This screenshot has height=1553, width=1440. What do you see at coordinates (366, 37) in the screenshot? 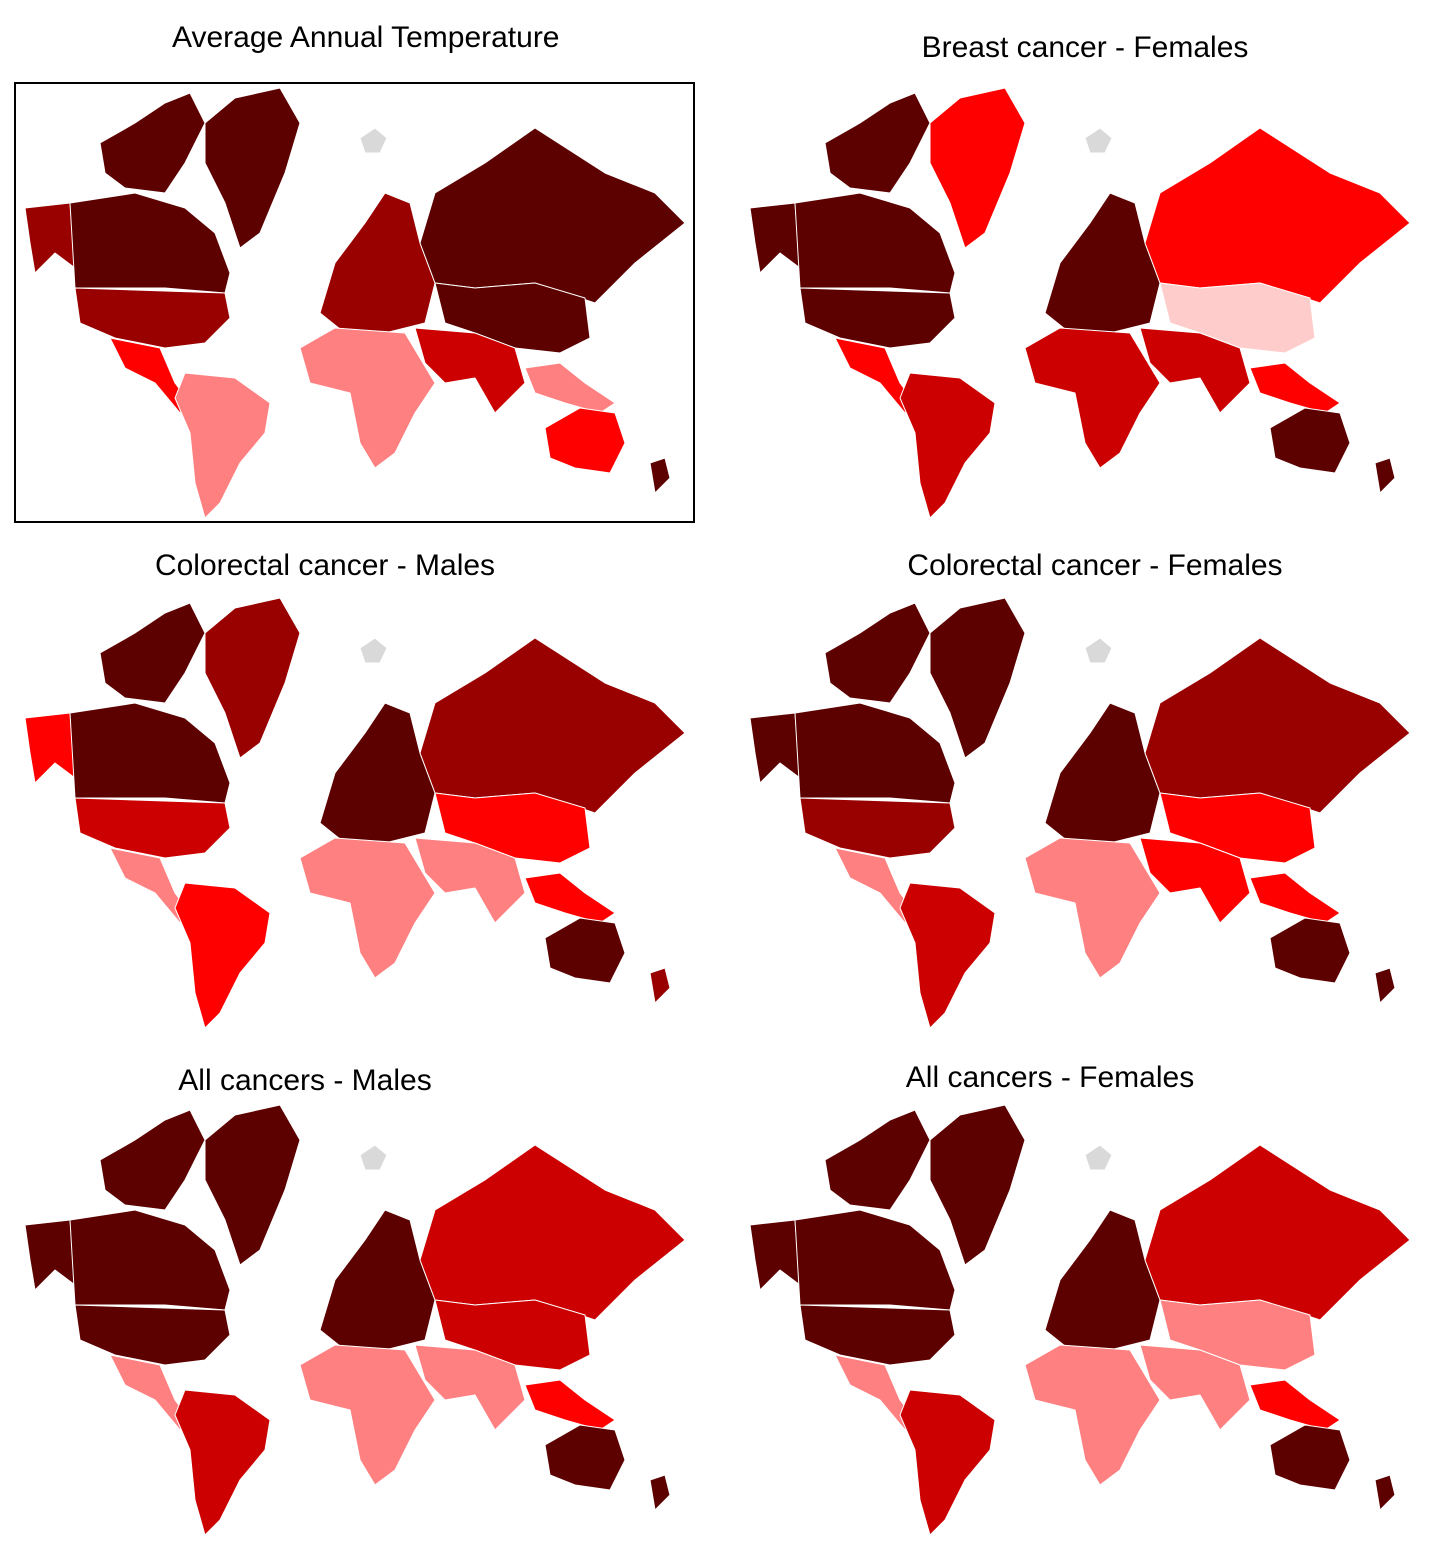
I see `panel-title: Average Annual Temperature` at bounding box center [366, 37].